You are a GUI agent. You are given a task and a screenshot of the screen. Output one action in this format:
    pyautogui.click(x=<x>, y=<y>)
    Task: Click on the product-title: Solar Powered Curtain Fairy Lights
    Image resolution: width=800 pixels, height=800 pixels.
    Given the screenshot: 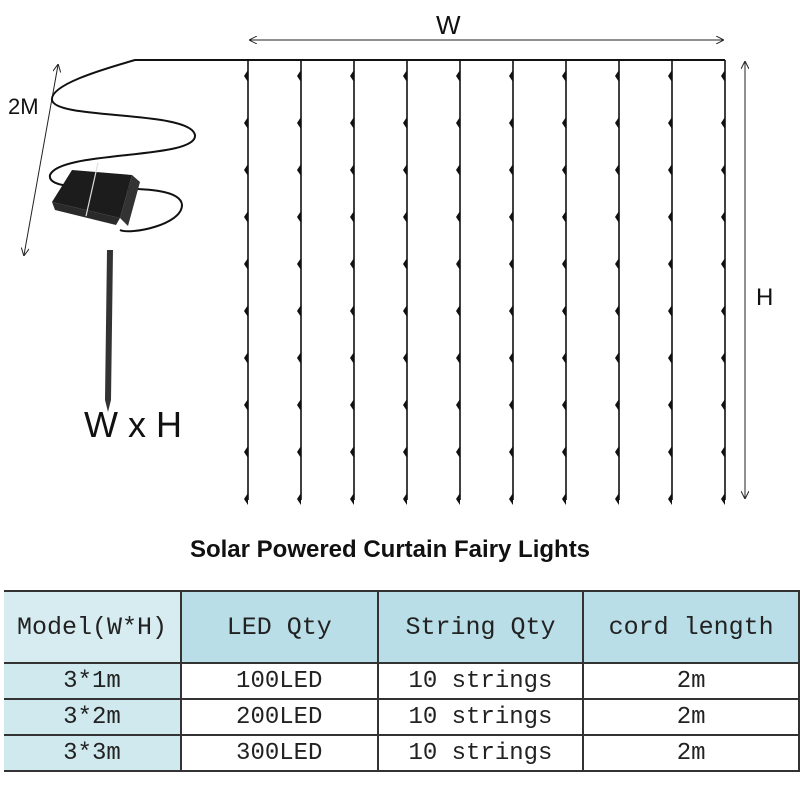 What is the action you would take?
    pyautogui.click(x=390, y=549)
    